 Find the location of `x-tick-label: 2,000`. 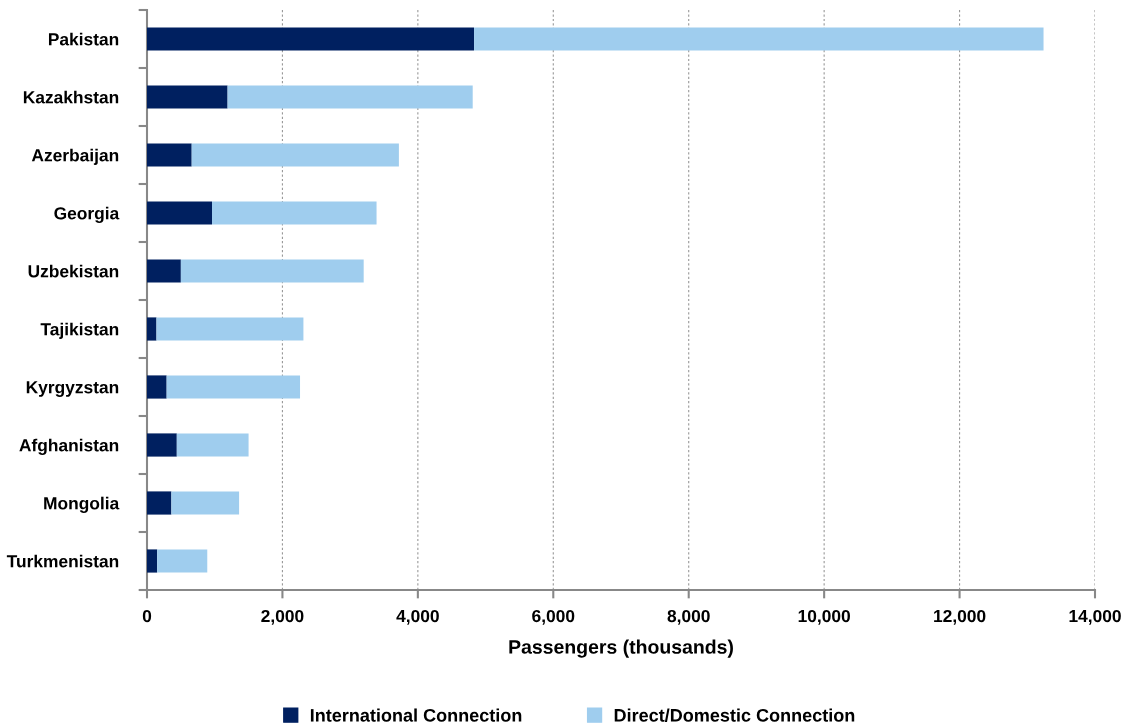

x-tick-label: 2,000 is located at coordinates (282, 617).